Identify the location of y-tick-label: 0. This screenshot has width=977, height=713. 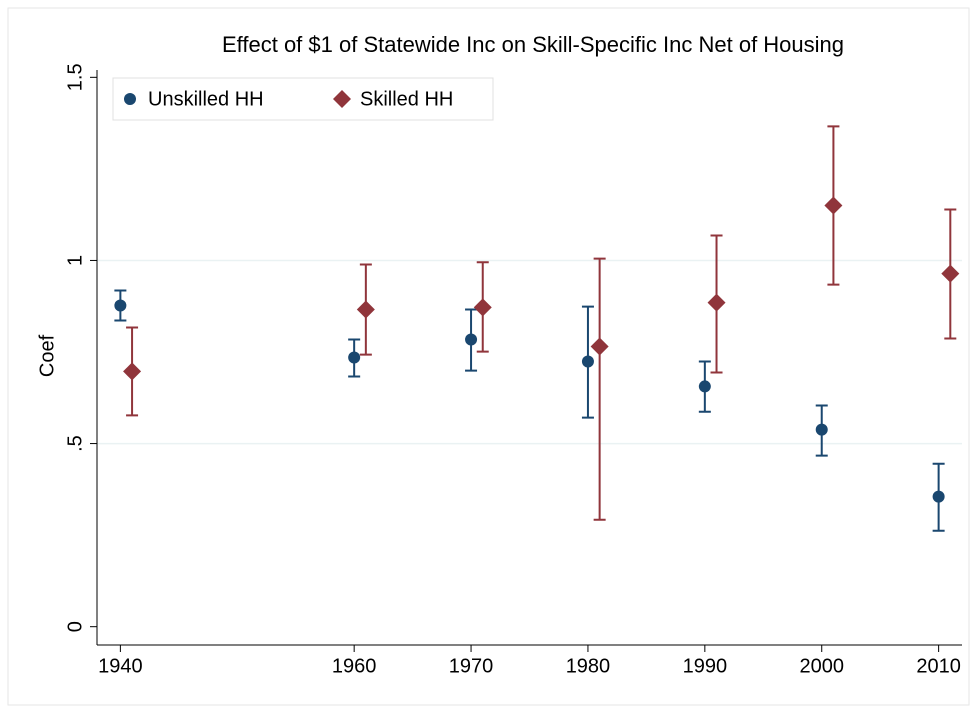
(75, 626).